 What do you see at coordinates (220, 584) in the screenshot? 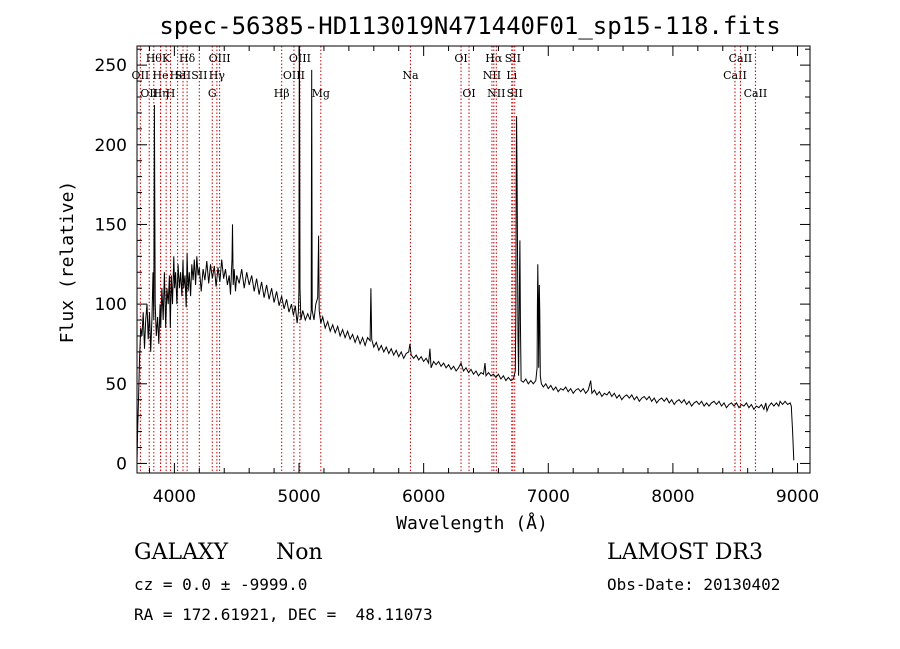
I see `redshift-info: cz = 0.0 ± -9999.0` at bounding box center [220, 584].